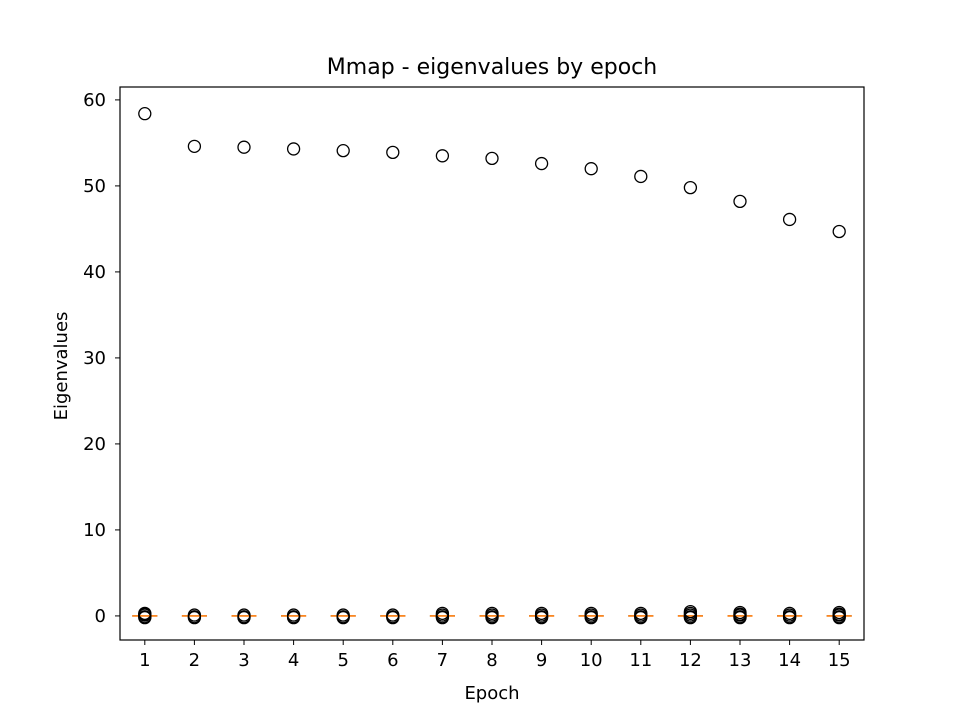 The height and width of the screenshot is (720, 960). What do you see at coordinates (392, 660) in the screenshot?
I see `x-tick-label: 6` at bounding box center [392, 660].